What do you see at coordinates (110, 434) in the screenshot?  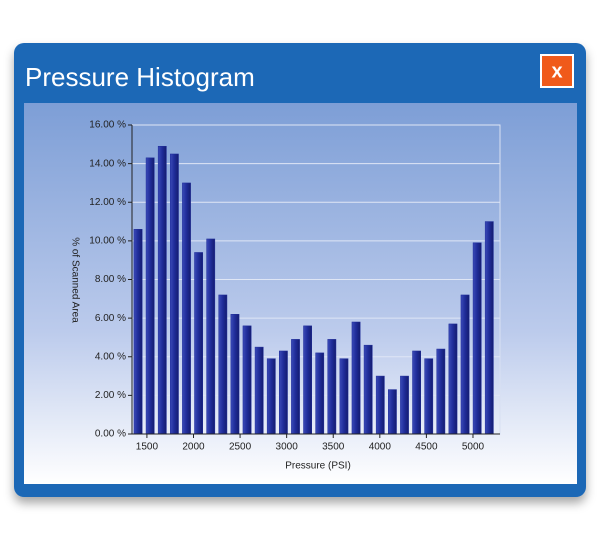 I see `y-tick-label: 0.00 %` at bounding box center [110, 434].